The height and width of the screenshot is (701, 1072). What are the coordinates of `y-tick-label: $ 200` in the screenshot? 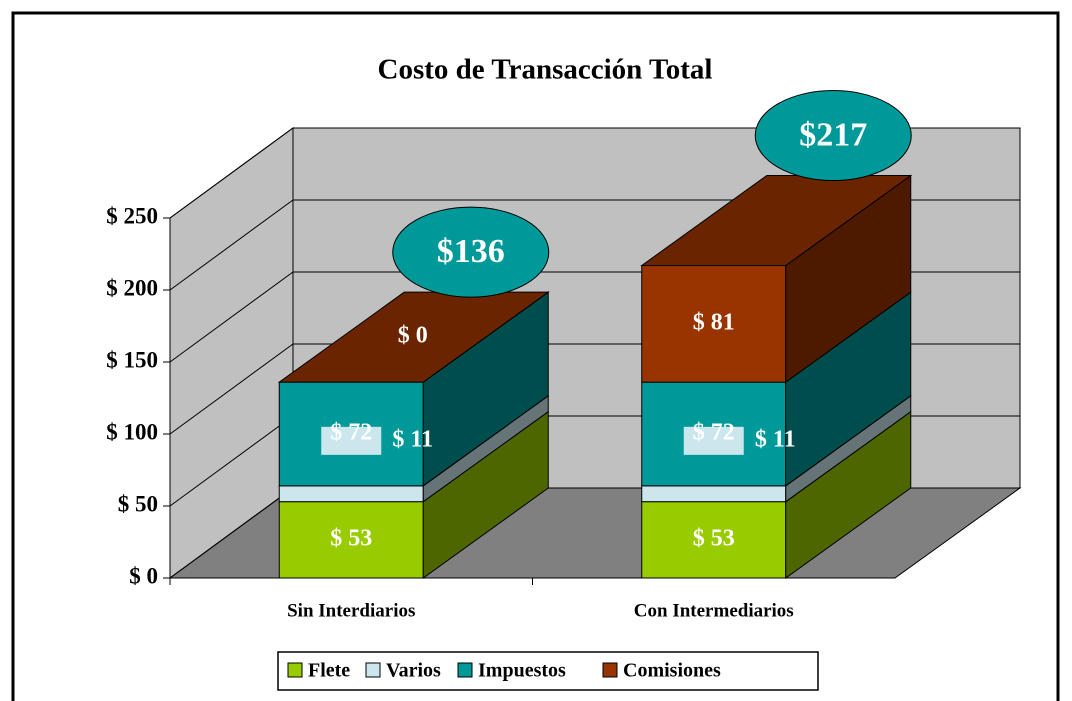 It's located at (132, 287).